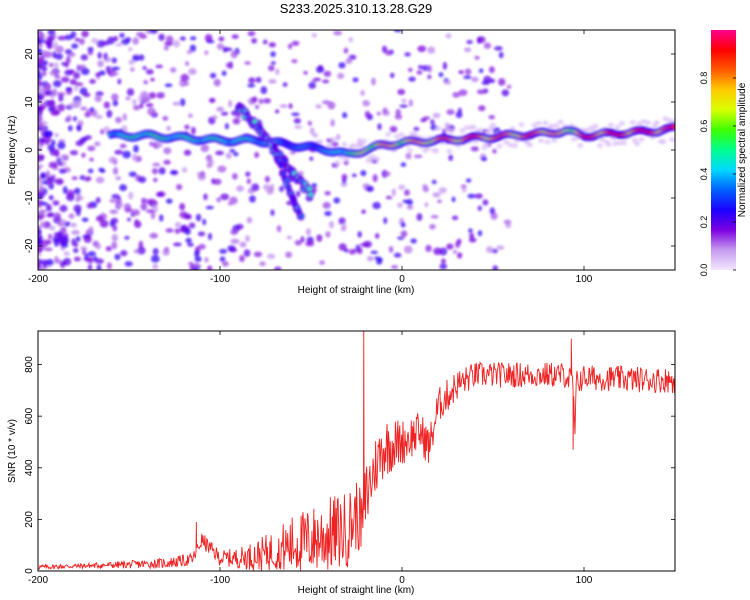 This screenshot has height=600, width=750. Describe the element at coordinates (704, 222) in the screenshot. I see `colorbar-tick-label: 0.2` at that location.